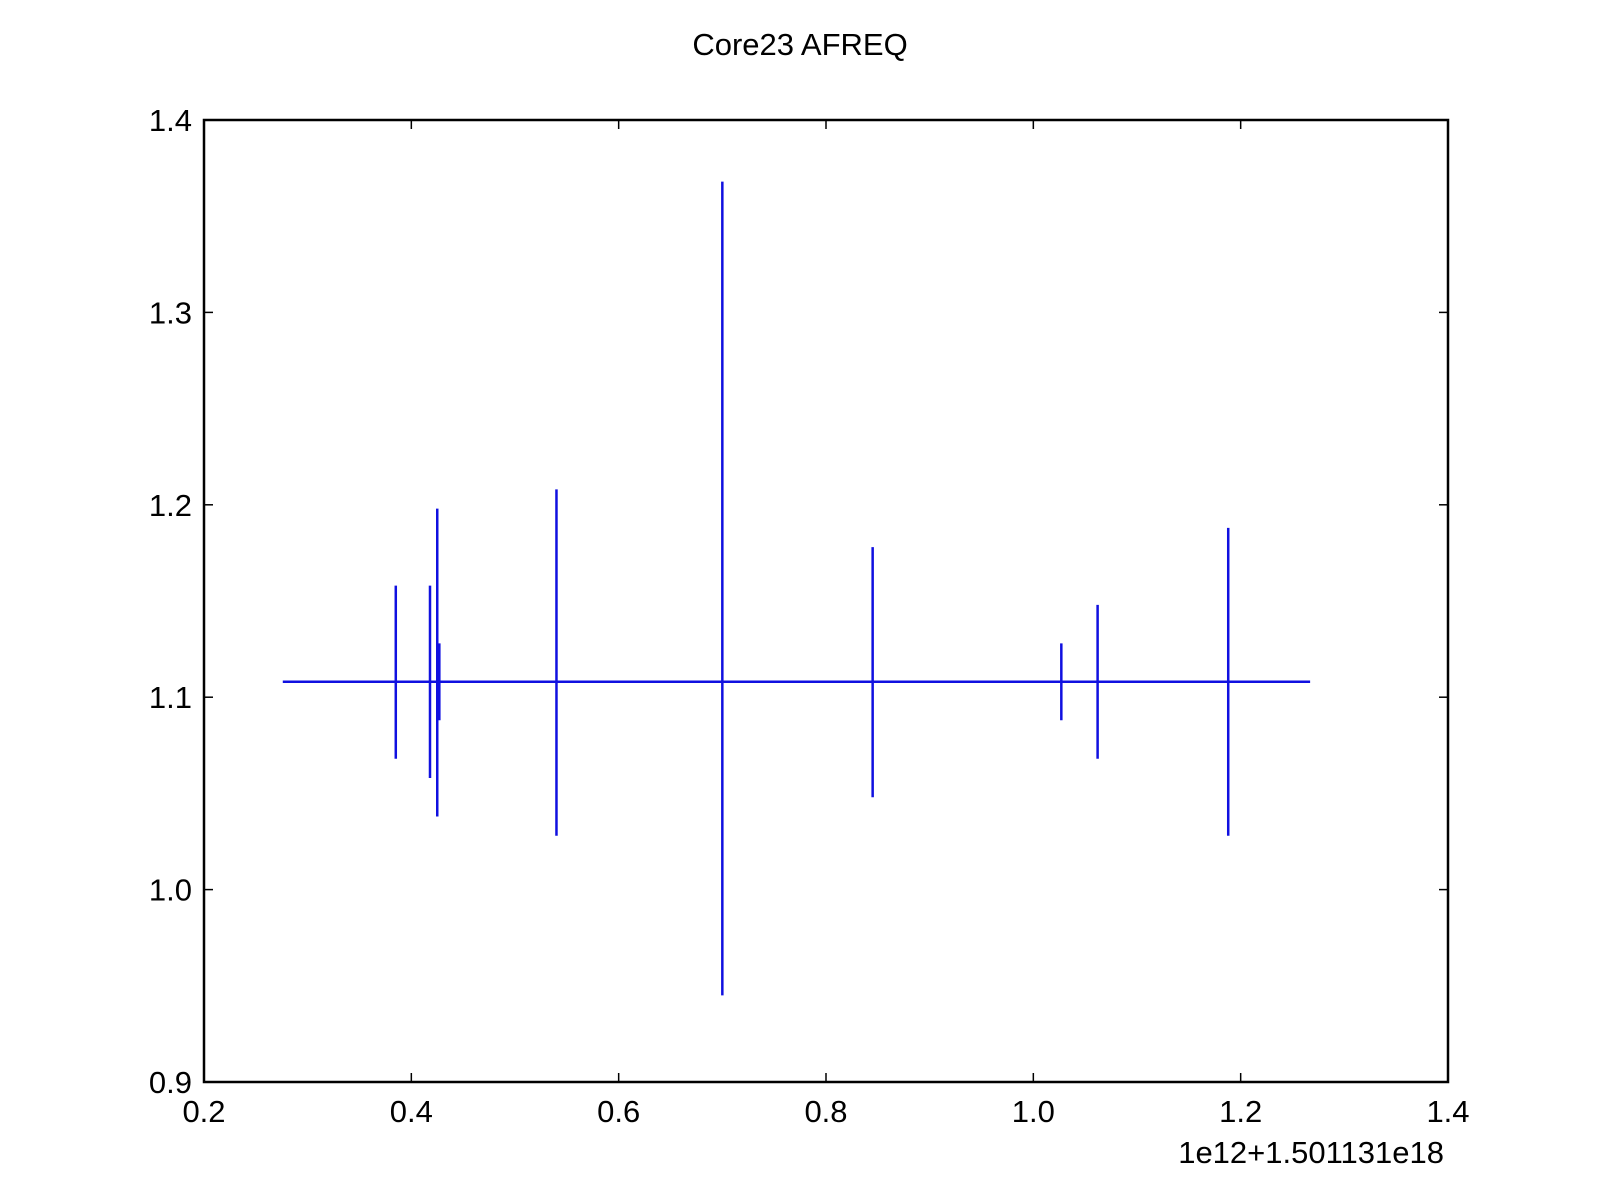 The image size is (1600, 1200). Describe the element at coordinates (170, 505) in the screenshot. I see `y-tick-label: 1.2` at that location.